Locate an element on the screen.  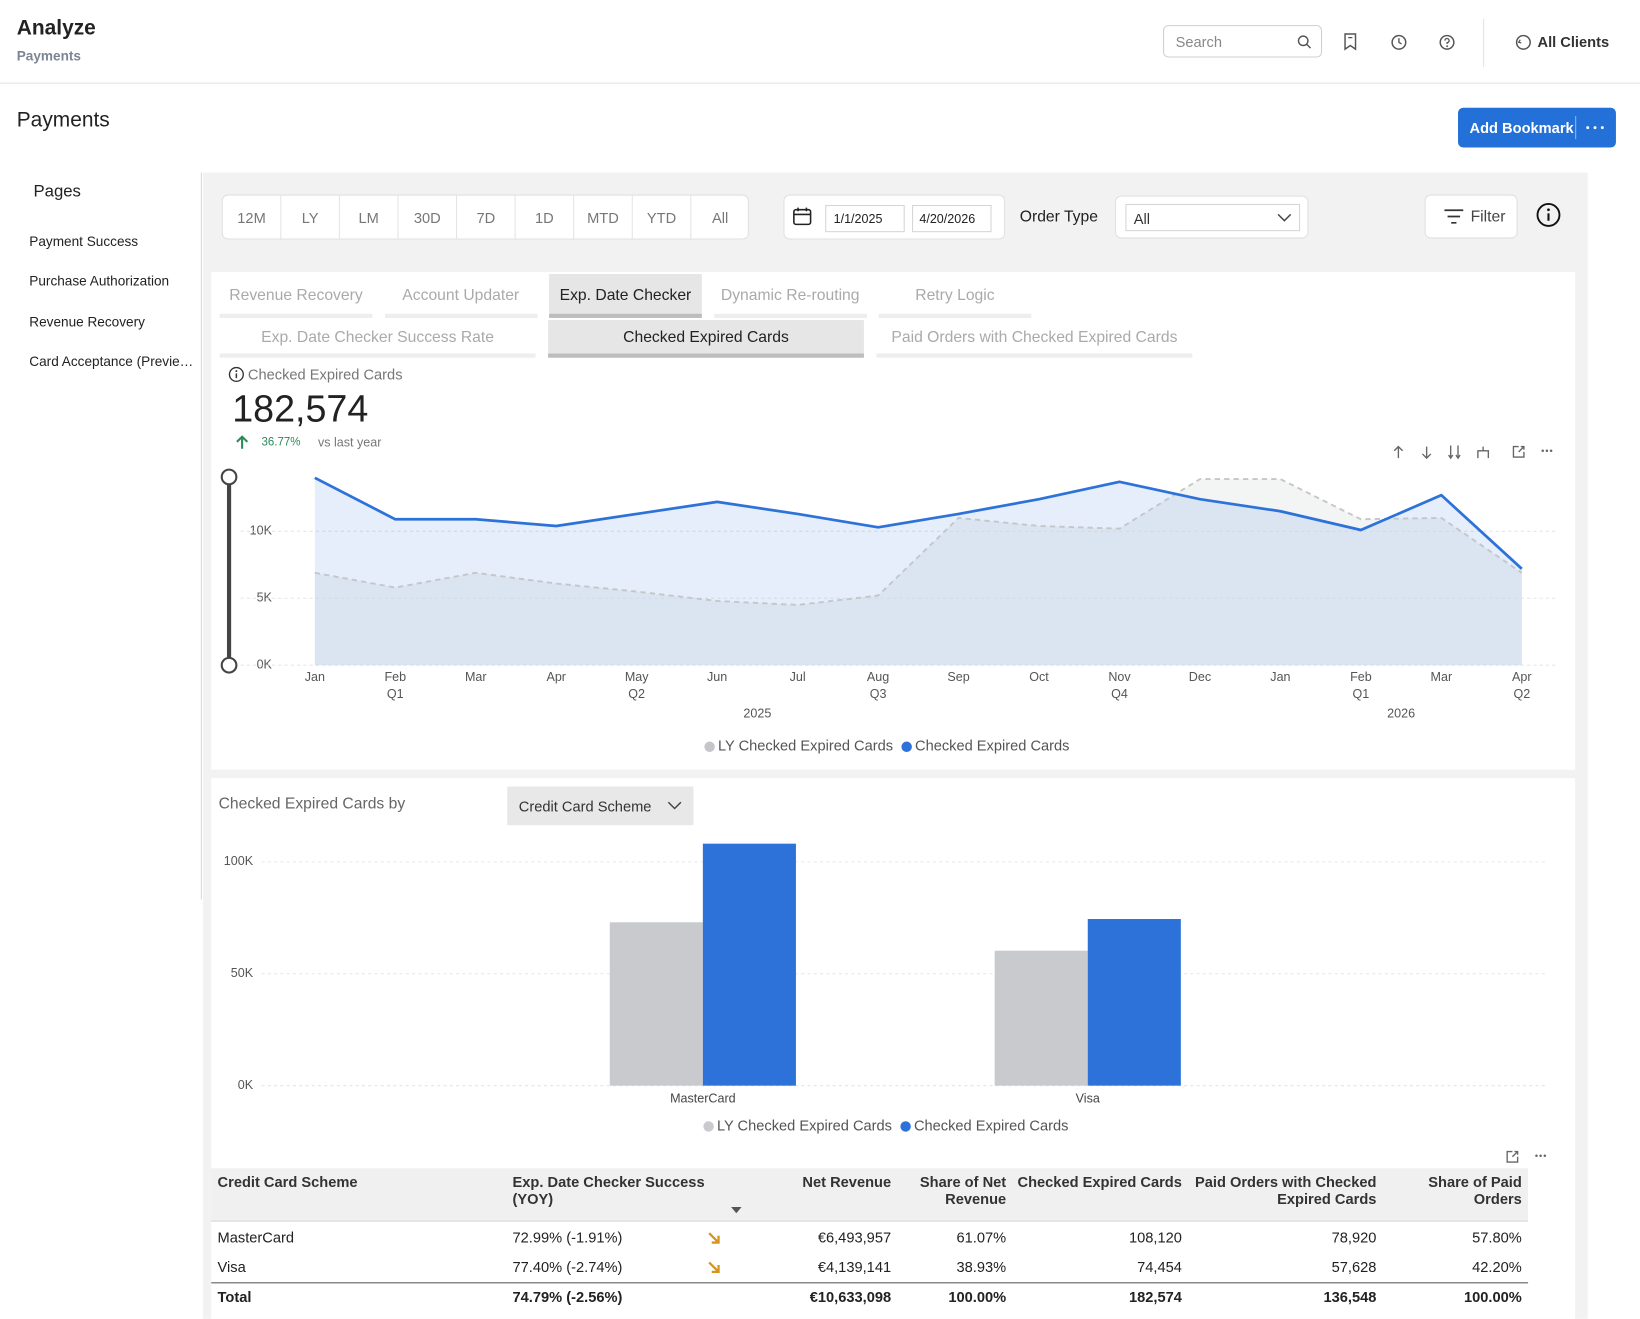
calendar-icon is located at coordinates (802, 216).